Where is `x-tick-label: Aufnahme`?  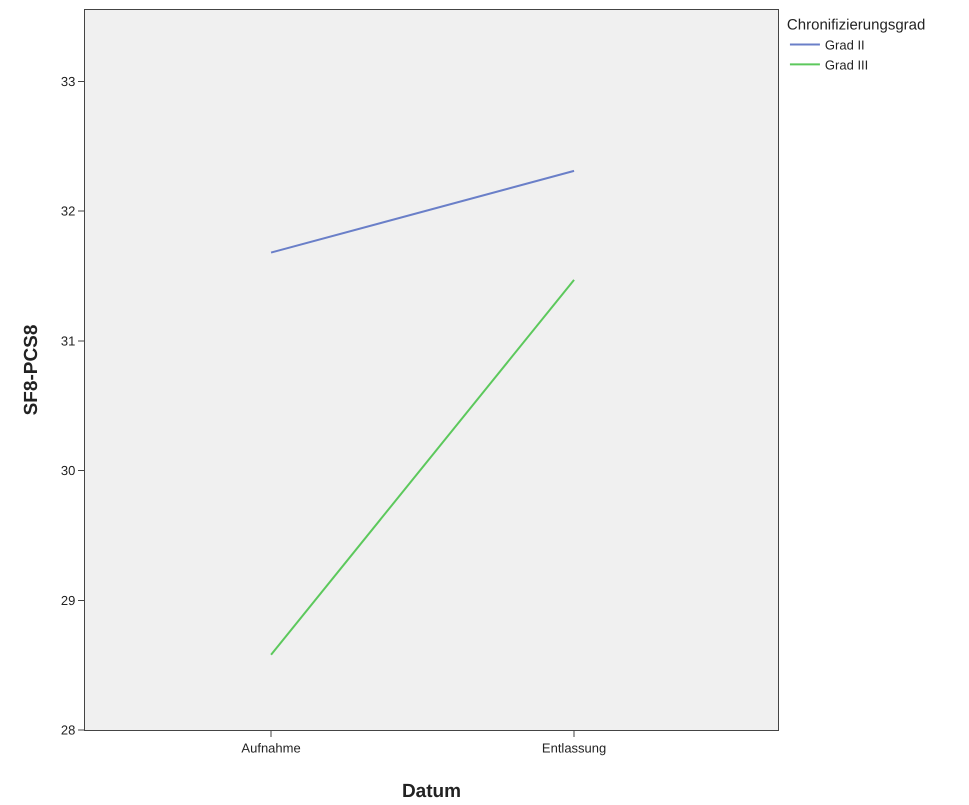
x-tick-label: Aufnahme is located at coordinates (271, 748).